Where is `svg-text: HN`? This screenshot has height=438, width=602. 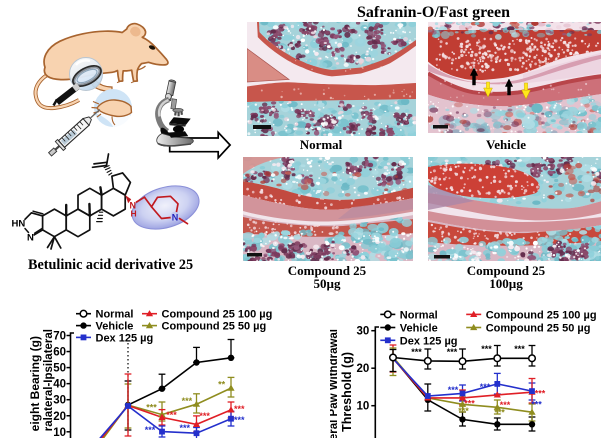
svg-text: HN is located at coordinates (19, 224).